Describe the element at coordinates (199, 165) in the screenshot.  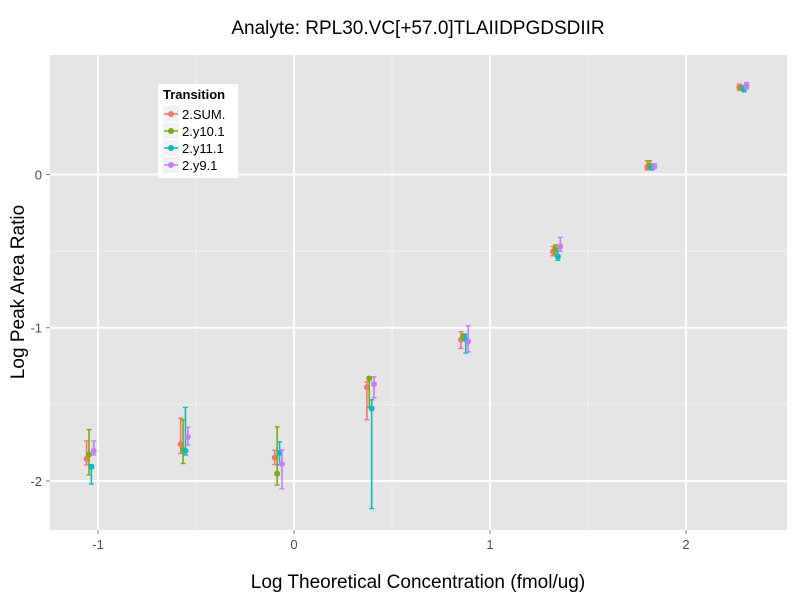
I see `legend-label: 2.y9.1` at that location.